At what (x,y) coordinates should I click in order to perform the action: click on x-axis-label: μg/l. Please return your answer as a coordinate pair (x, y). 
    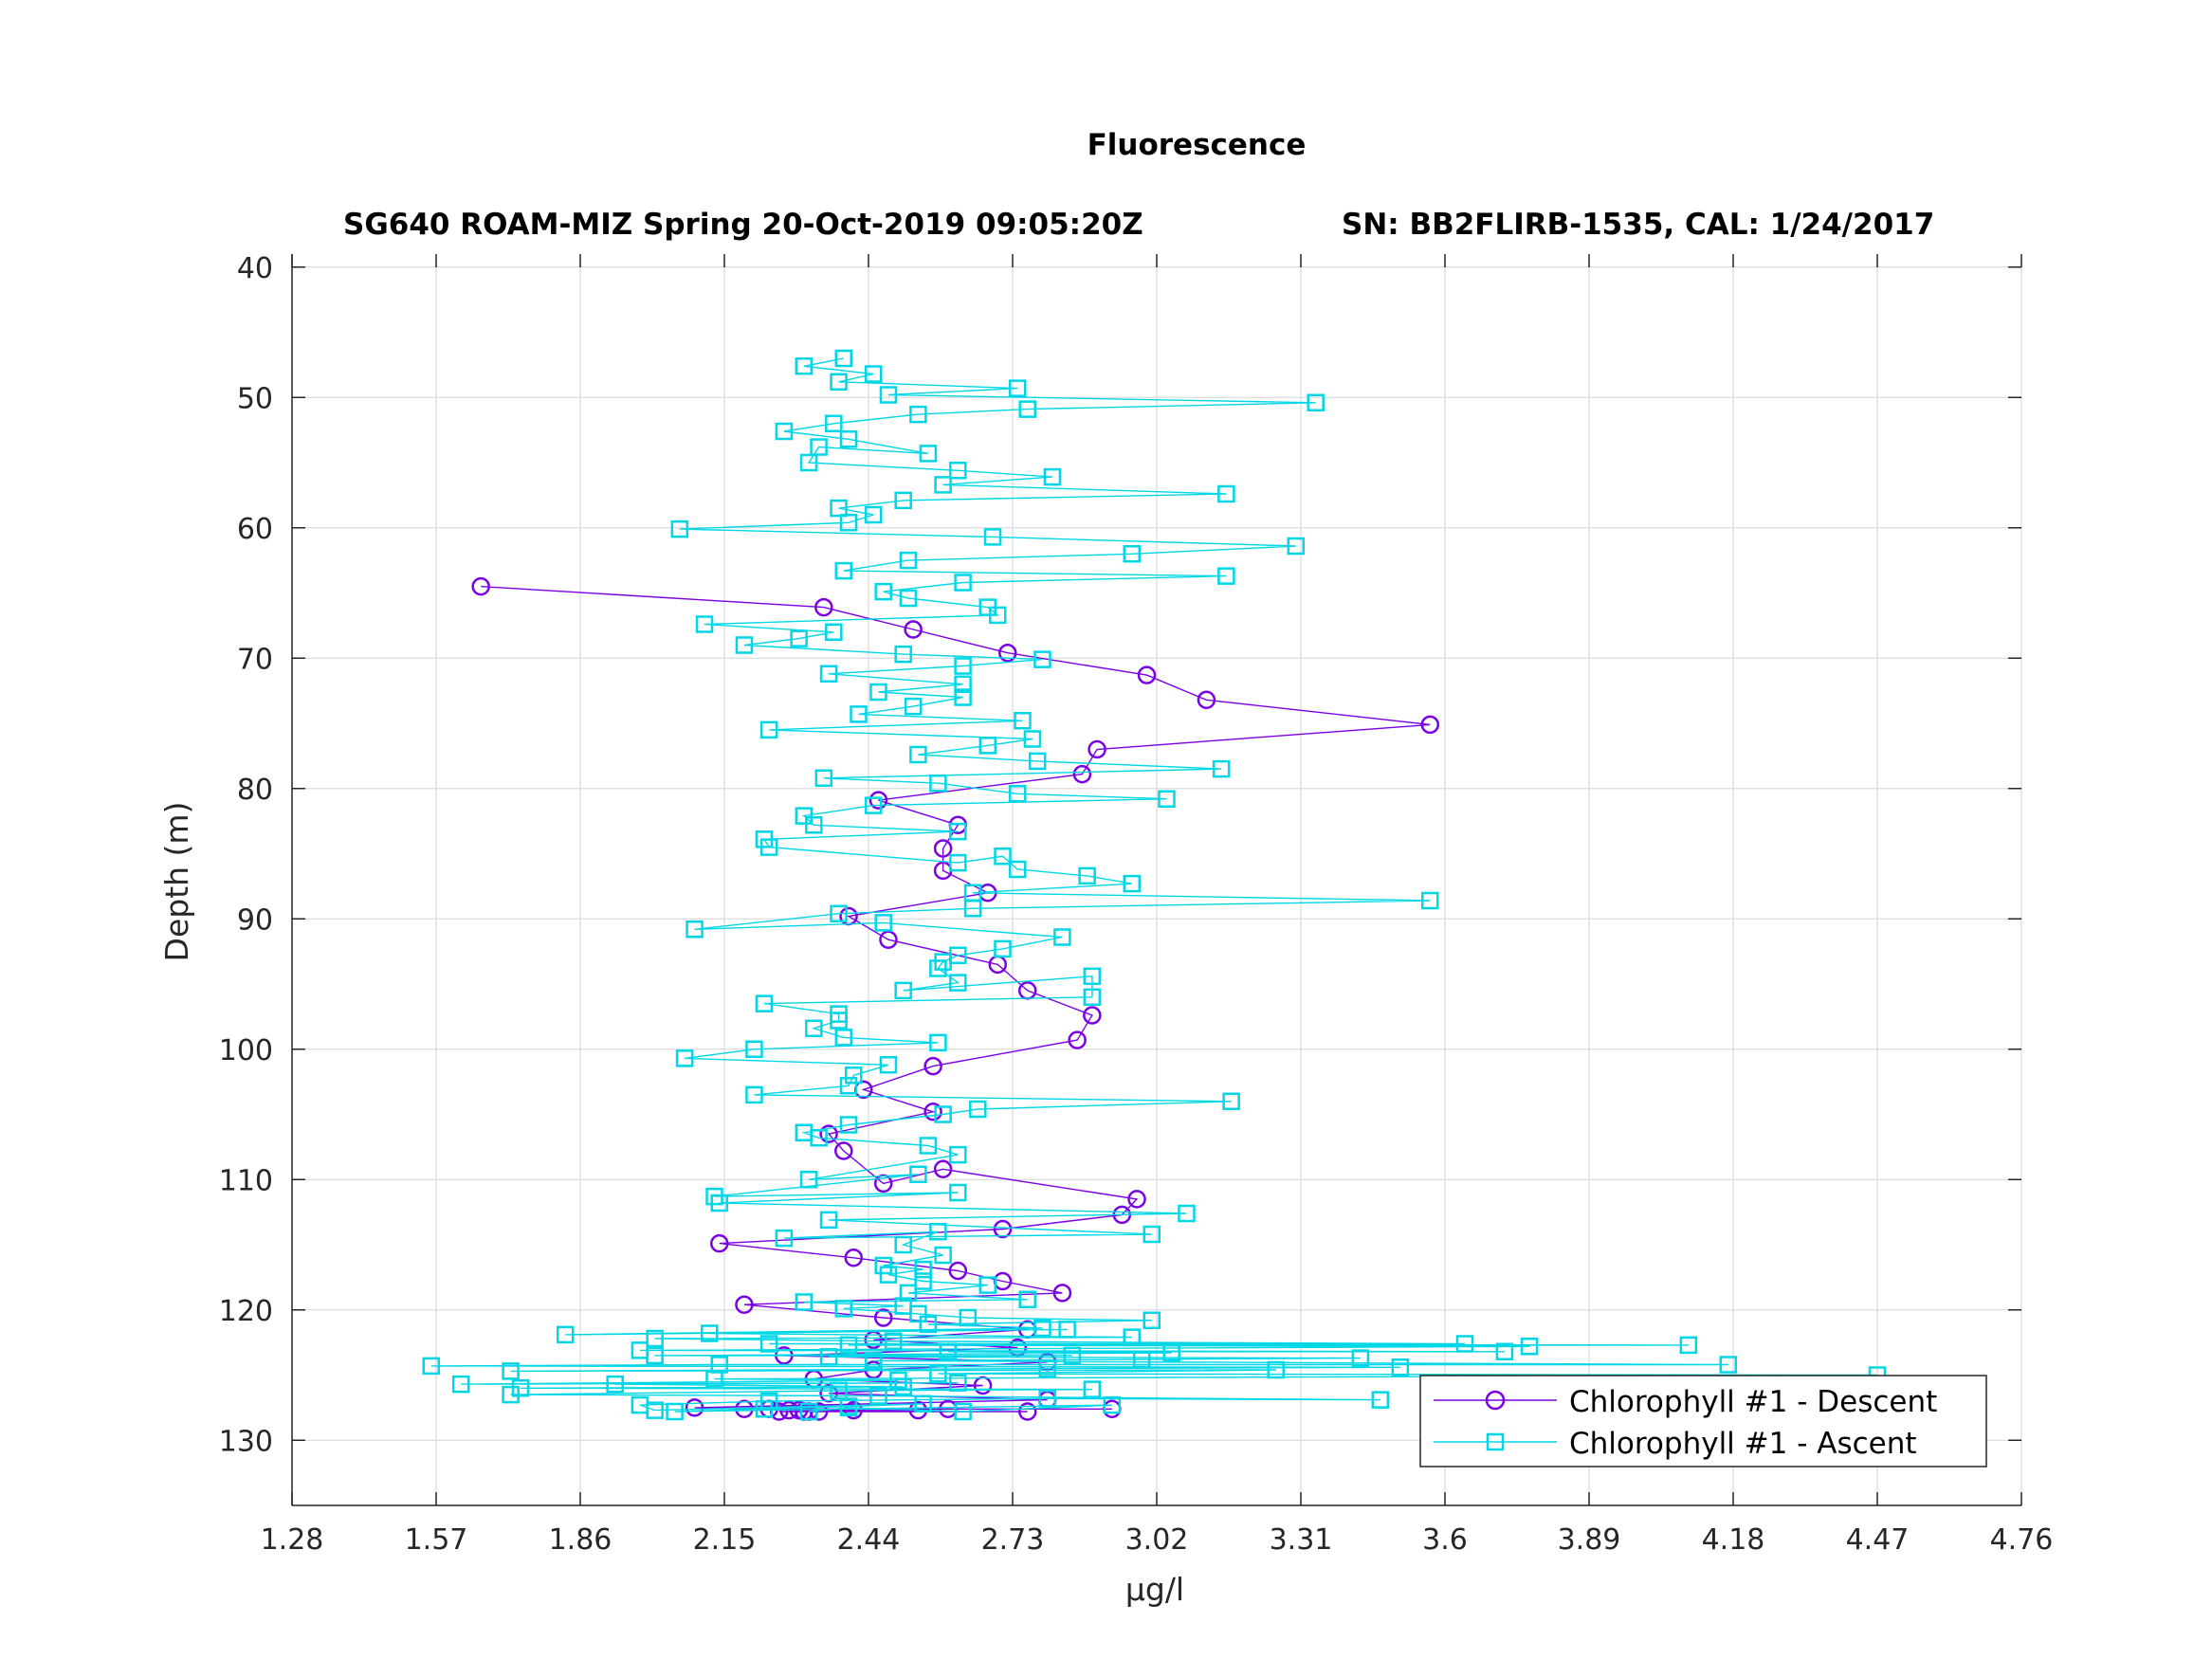
    Looking at the image, I should click on (1154, 1589).